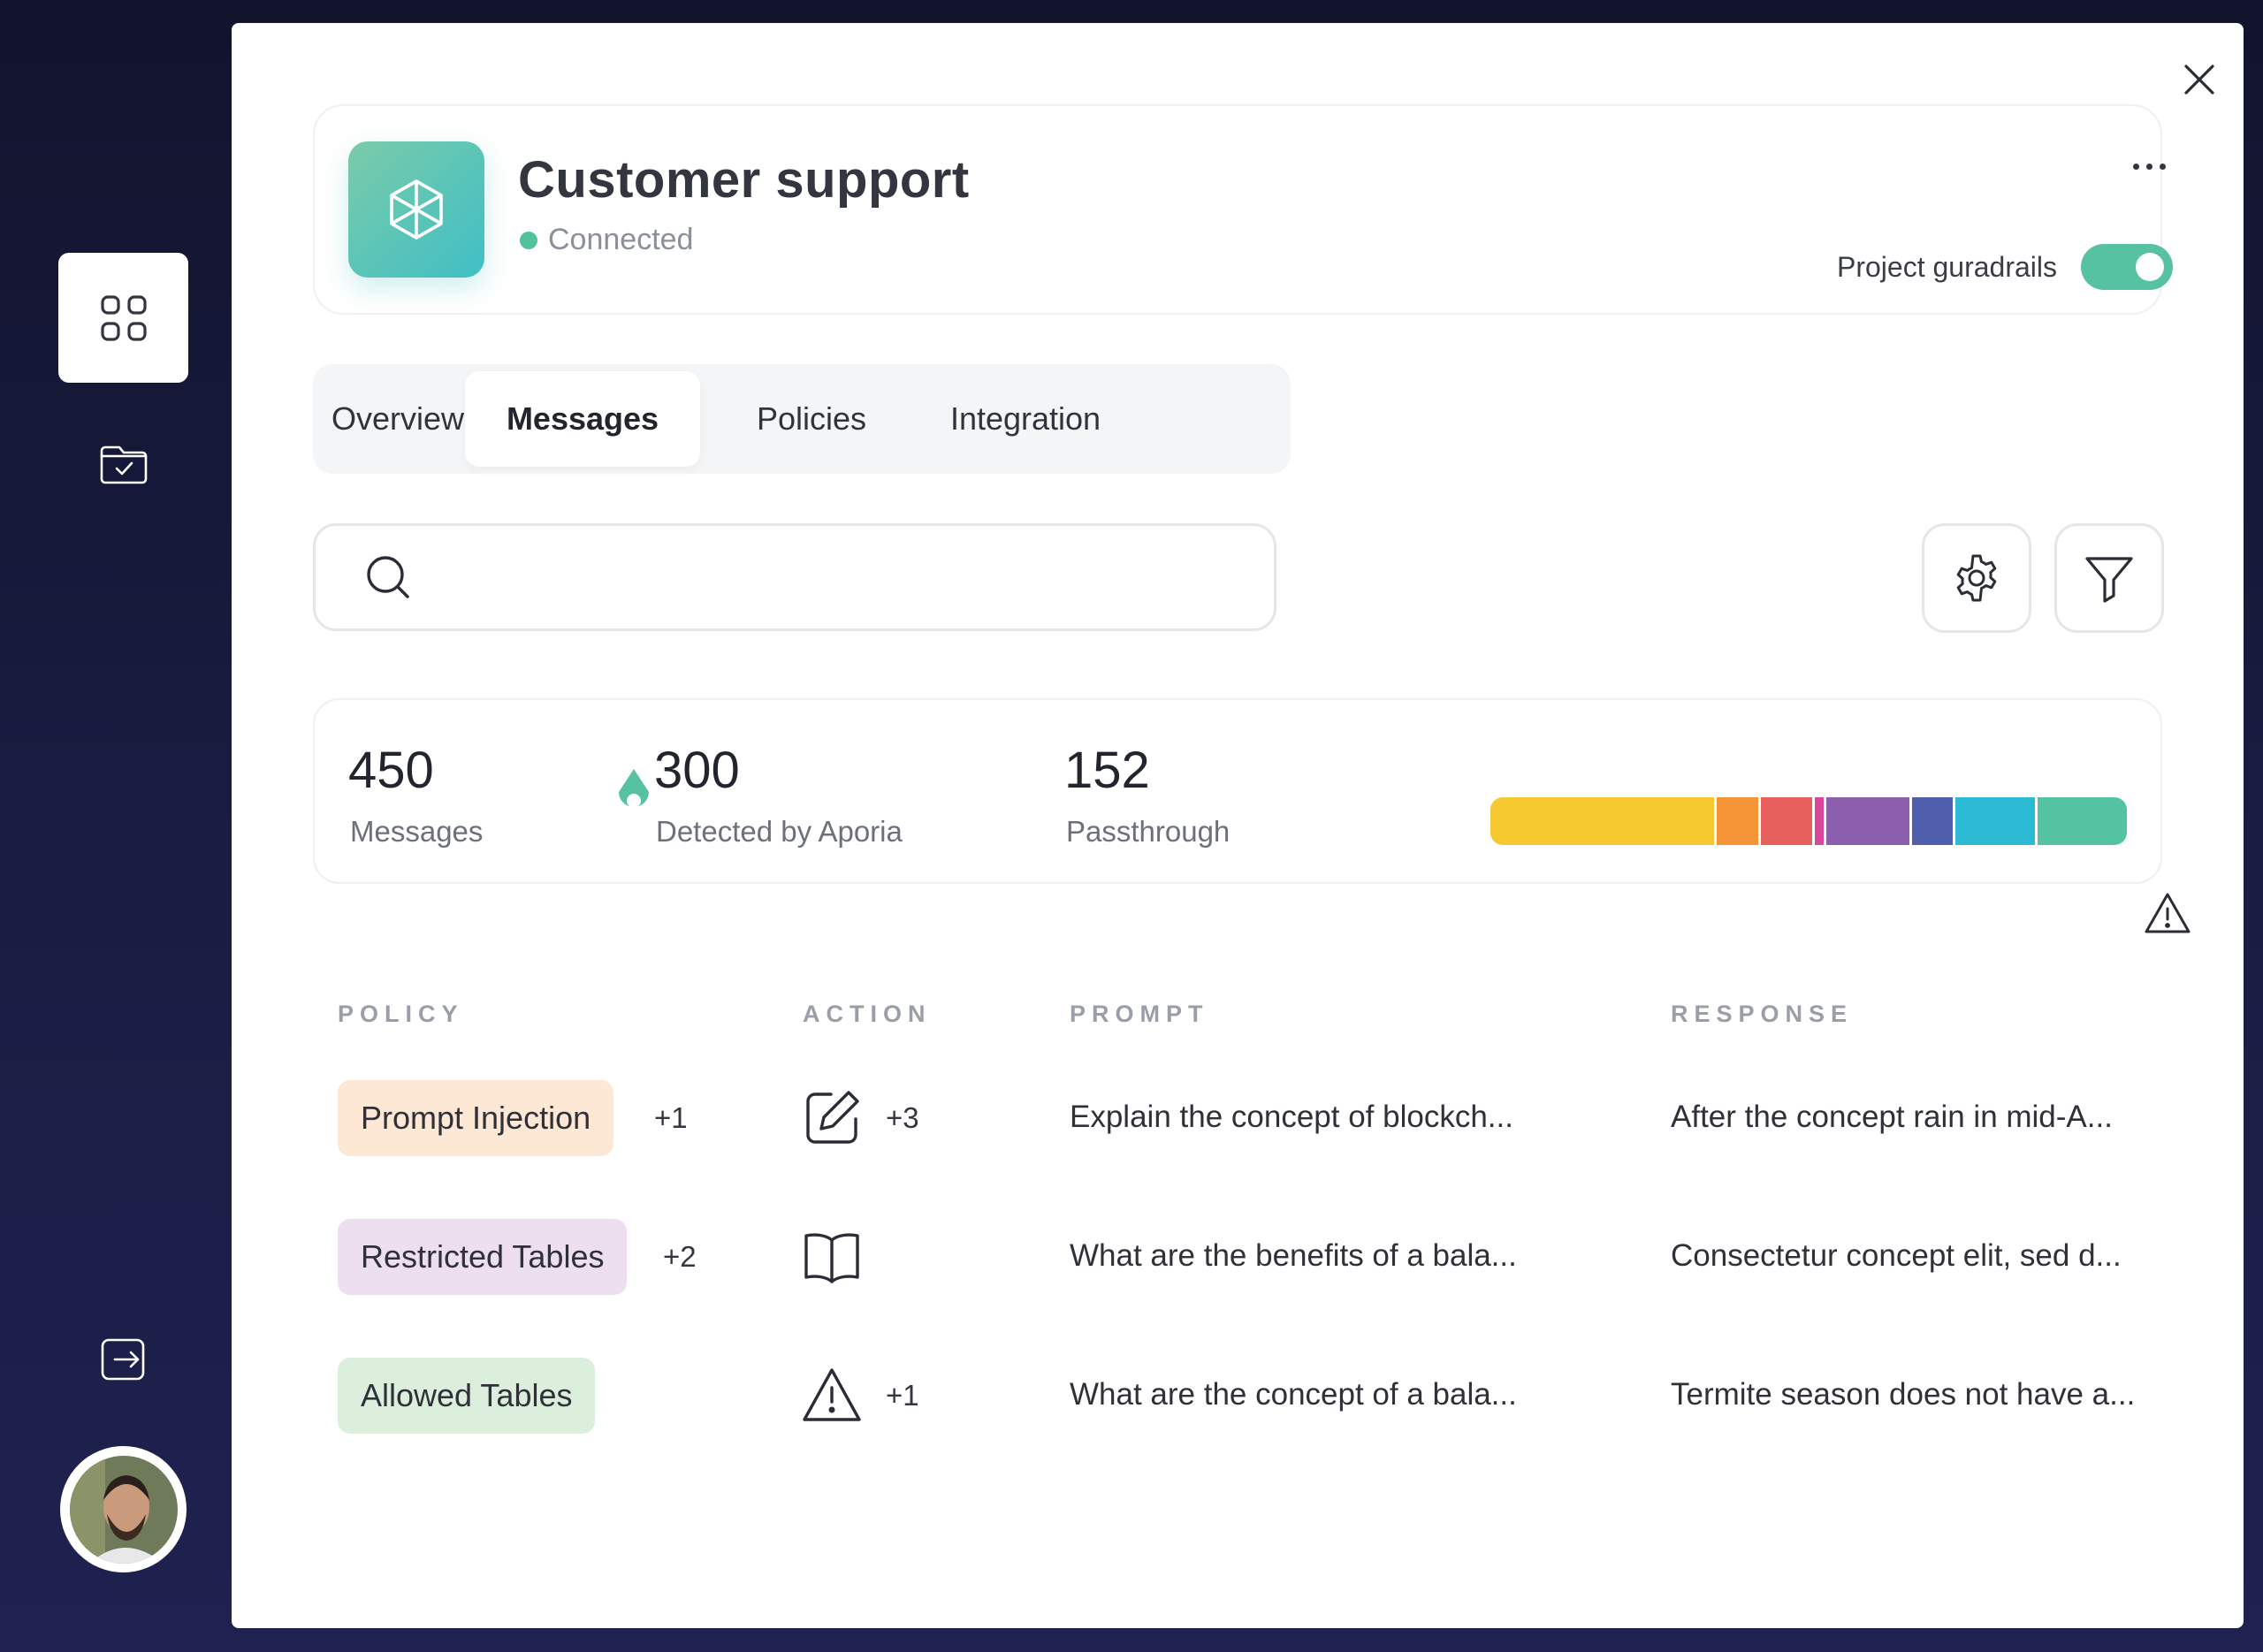 The height and width of the screenshot is (1652, 2263). Describe the element at coordinates (903, 1118) in the screenshot. I see `action-extra-count: +3` at that location.